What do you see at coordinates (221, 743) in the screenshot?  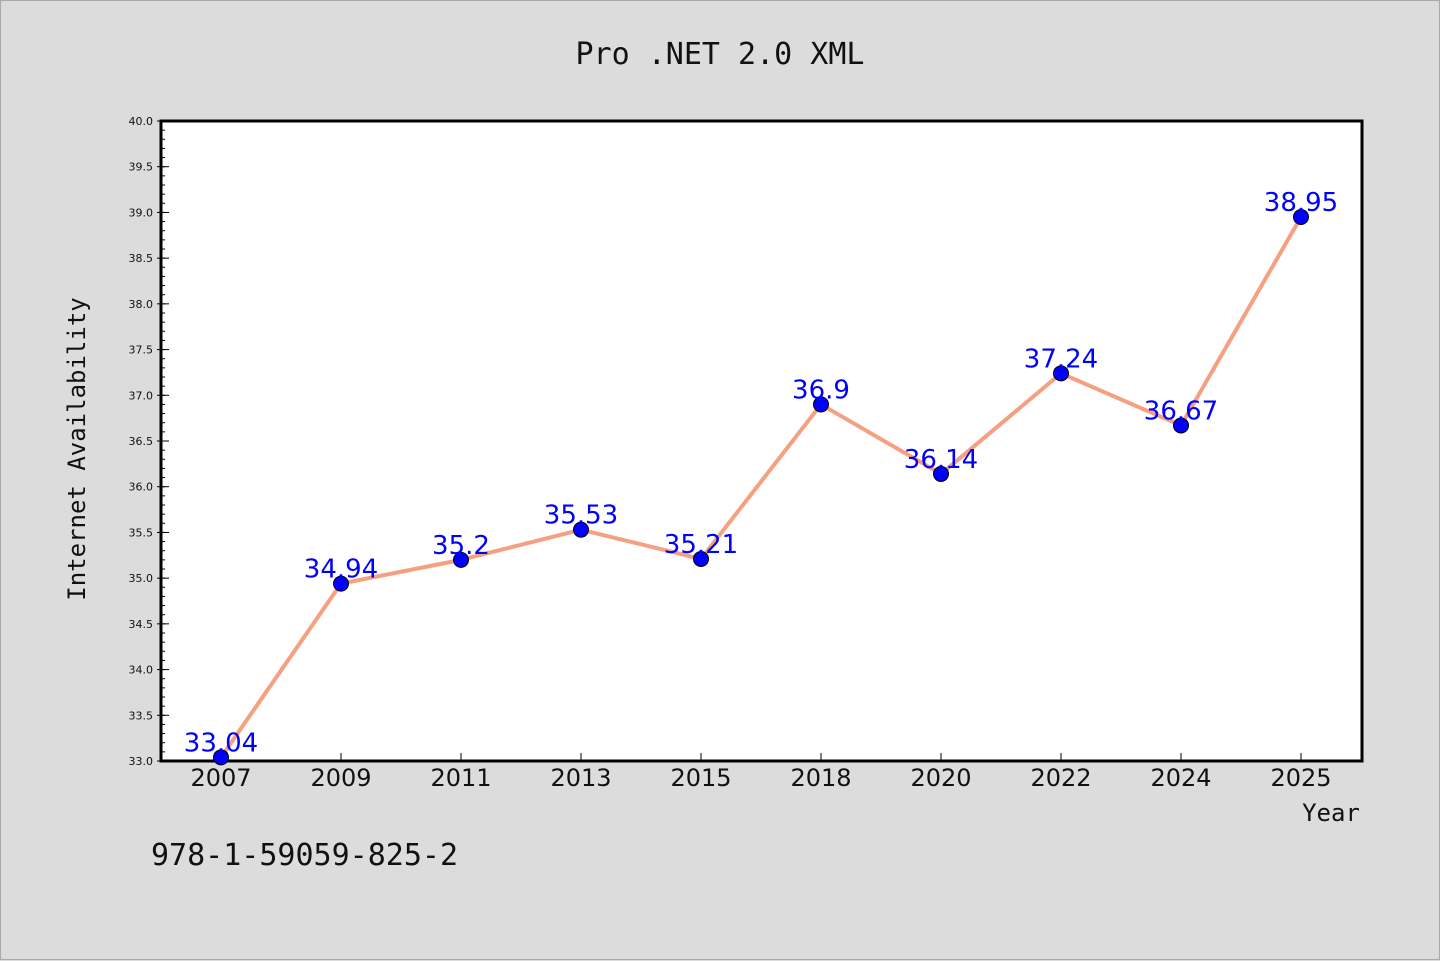 I see `data-label: 33.04` at bounding box center [221, 743].